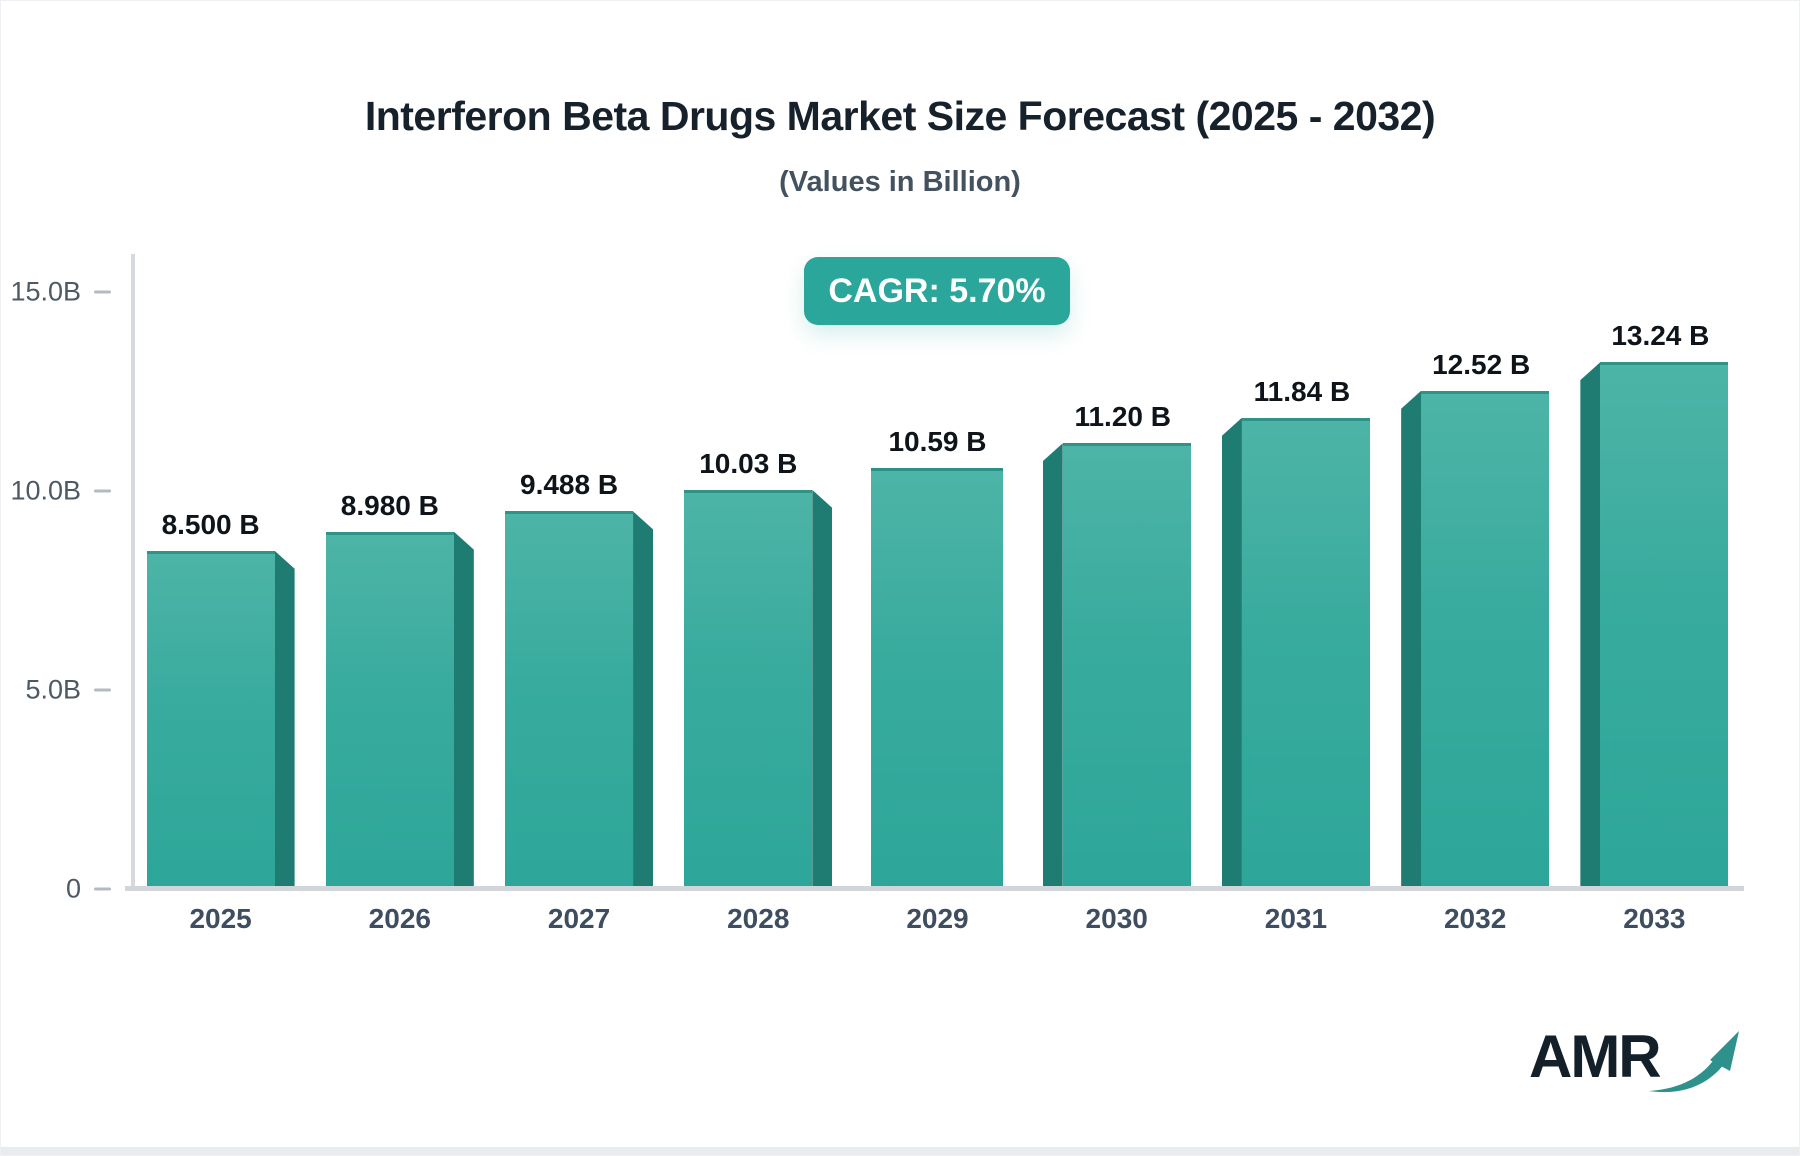  What do you see at coordinates (748, 463) in the screenshot?
I see `bar-value-label: 10.03 B` at bounding box center [748, 463].